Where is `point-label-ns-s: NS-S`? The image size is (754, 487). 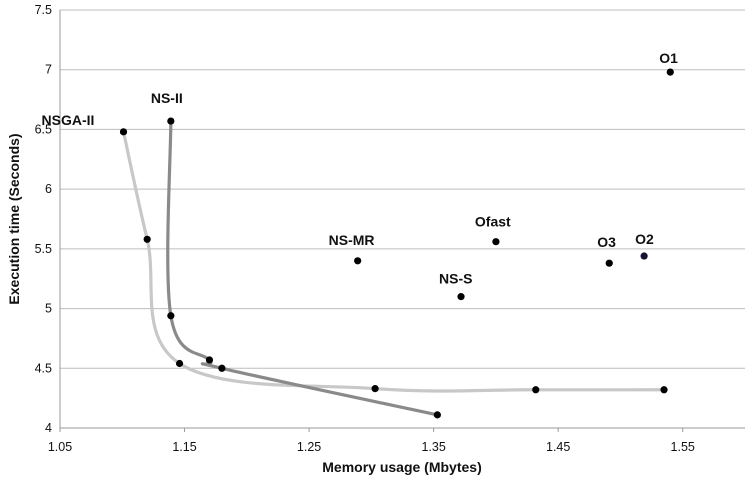 point-label-ns-s: NS-S is located at coordinates (455, 279).